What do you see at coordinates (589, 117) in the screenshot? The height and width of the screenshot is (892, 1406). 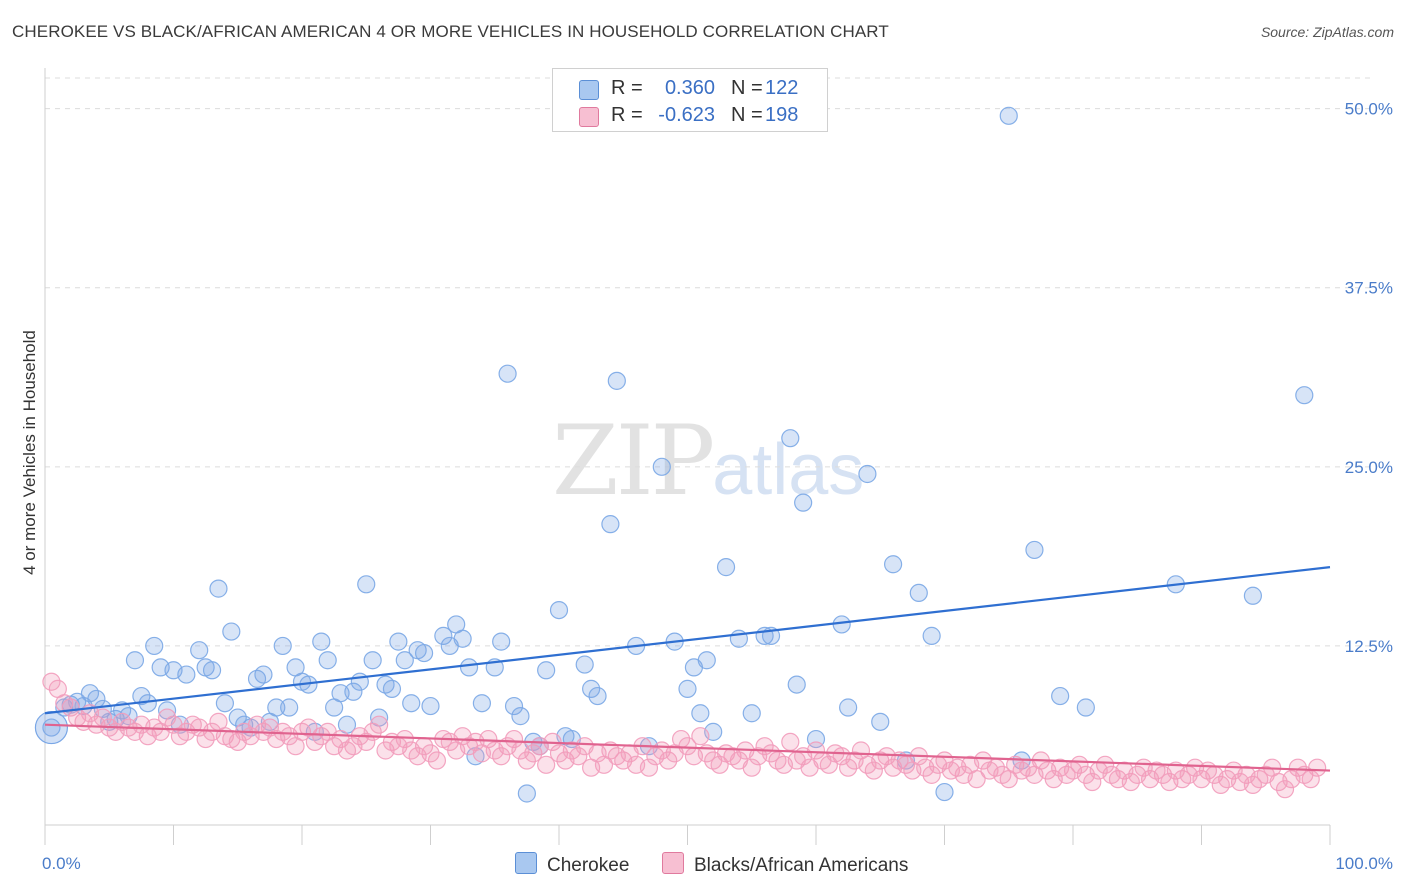 I see `legend-swatch-black` at bounding box center [589, 117].